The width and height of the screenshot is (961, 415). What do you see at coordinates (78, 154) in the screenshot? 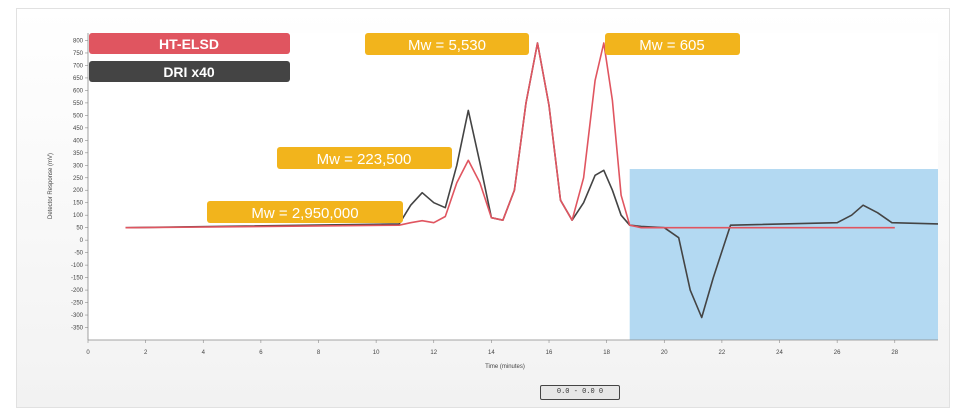
I see `y-tick-label: 350` at bounding box center [78, 154].